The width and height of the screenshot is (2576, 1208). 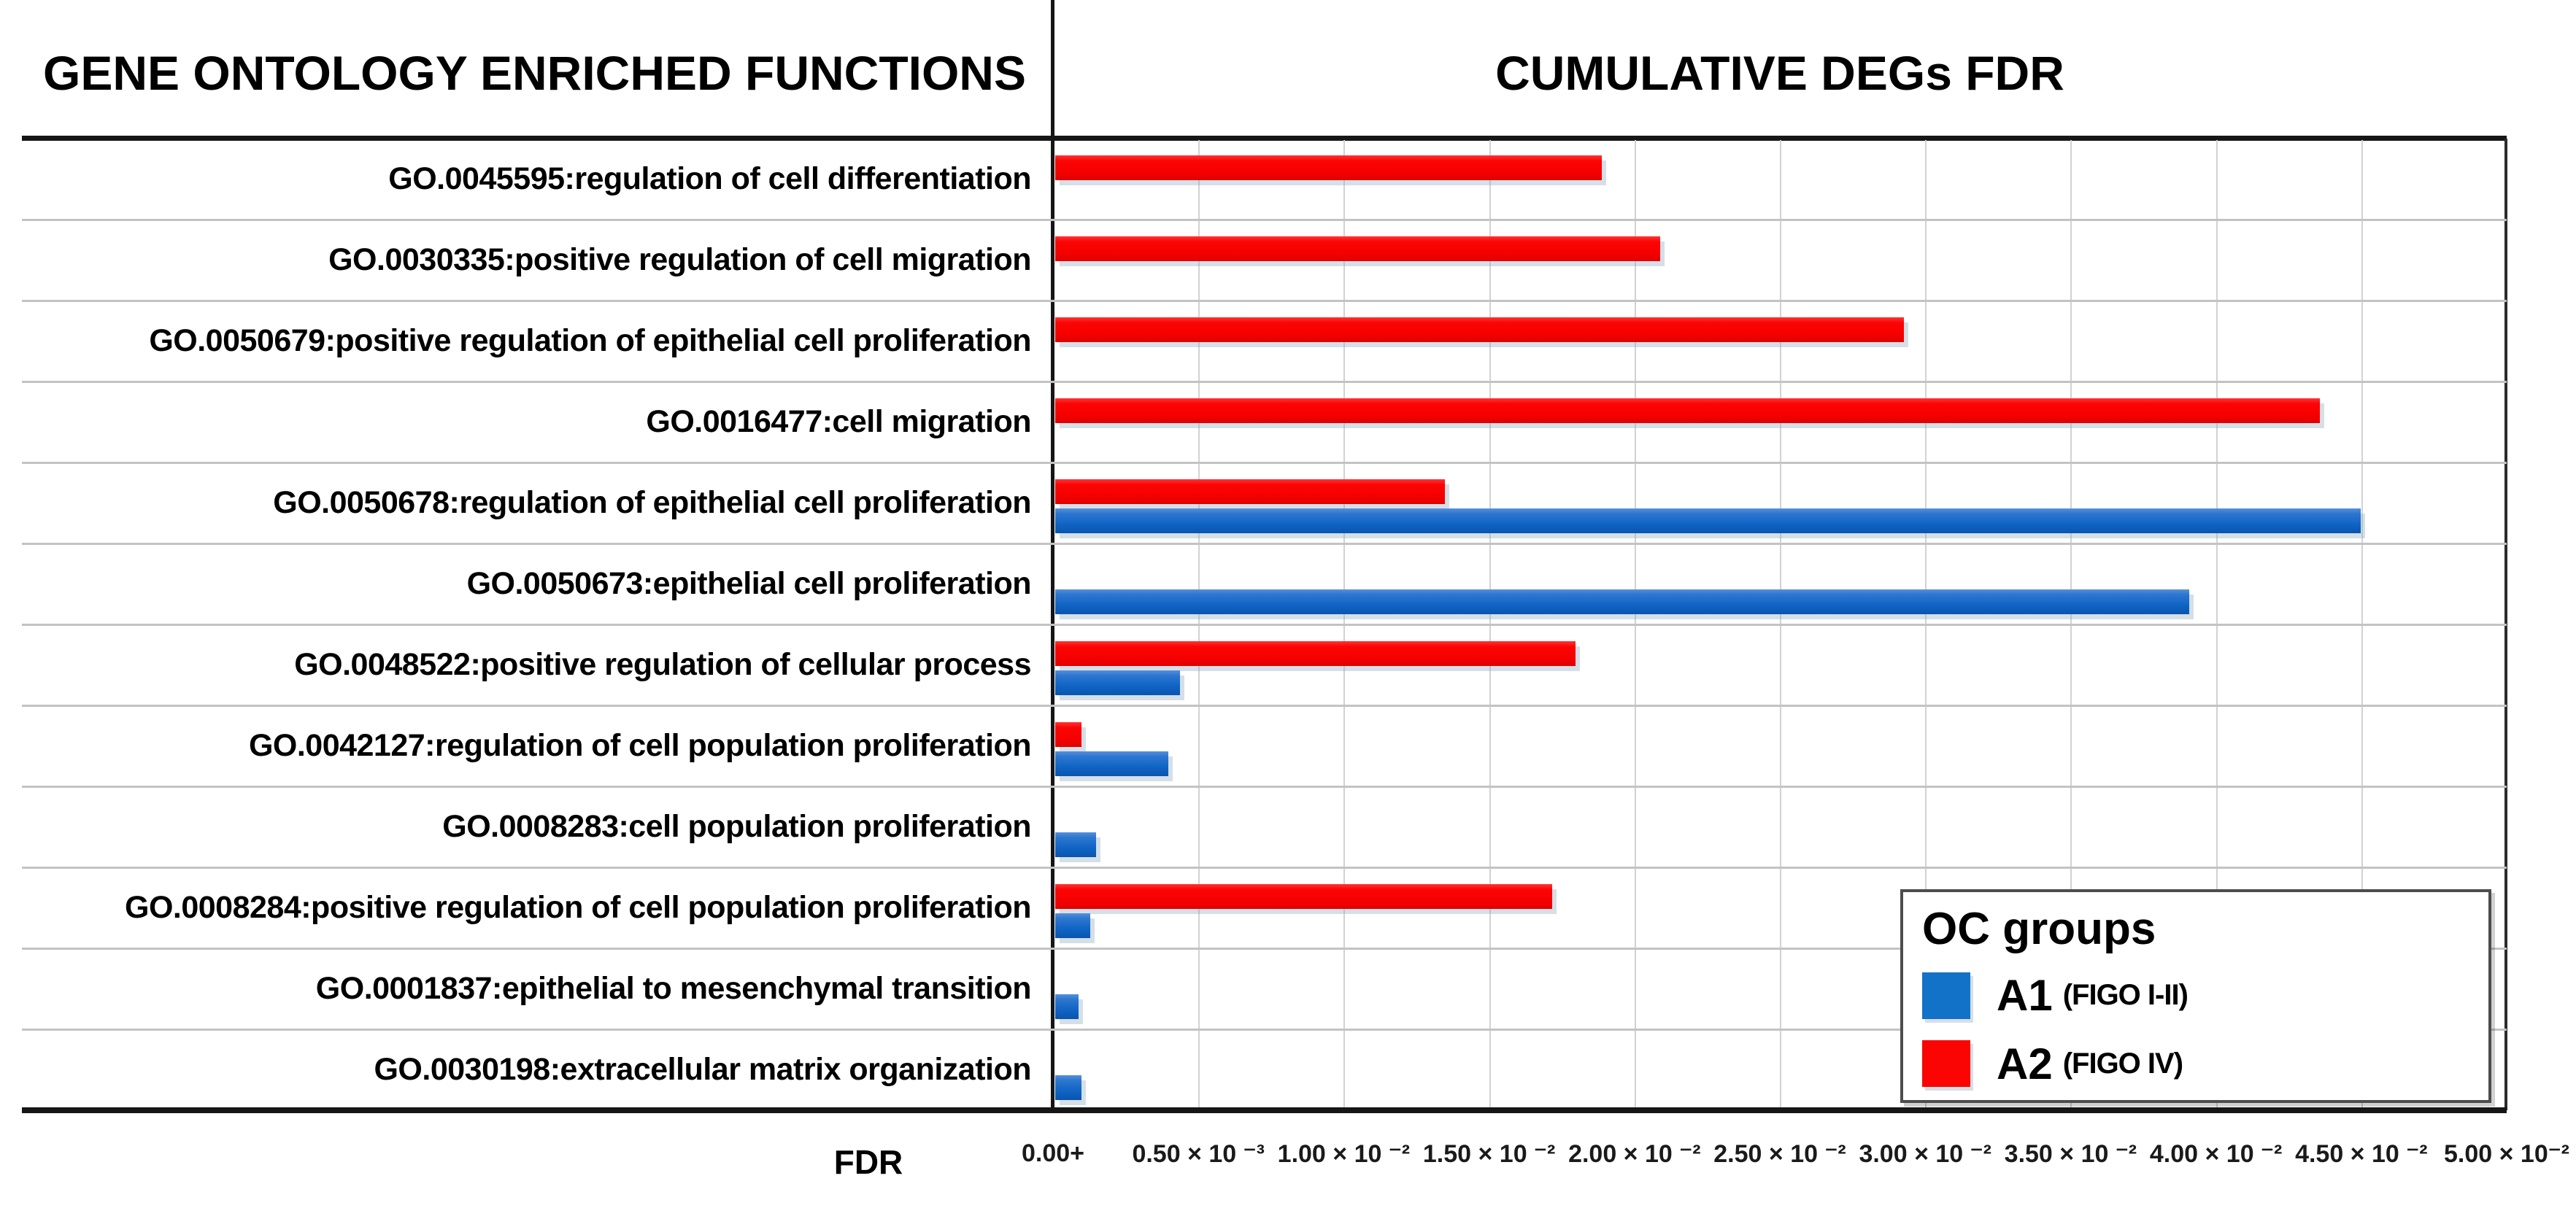 What do you see at coordinates (2025, 1063) in the screenshot?
I see `legend-key-a2: A2` at bounding box center [2025, 1063].